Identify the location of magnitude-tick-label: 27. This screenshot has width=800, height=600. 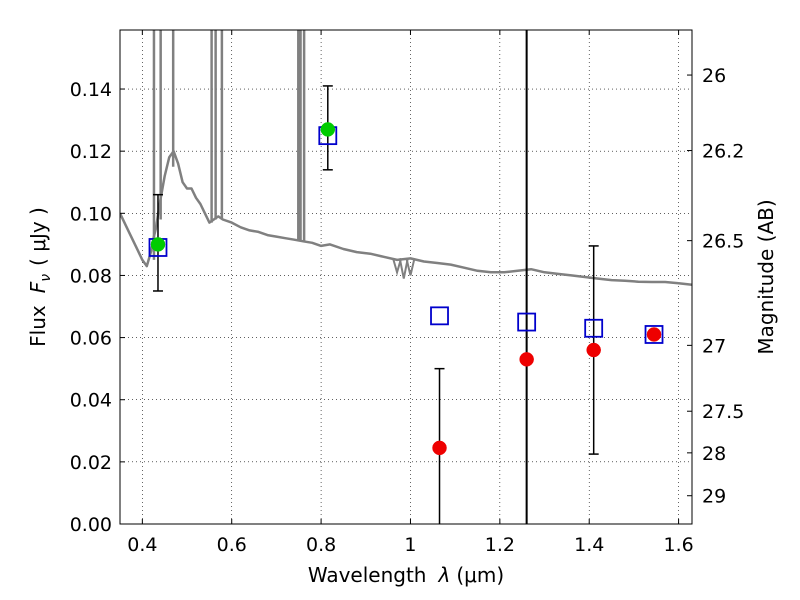
(714, 346).